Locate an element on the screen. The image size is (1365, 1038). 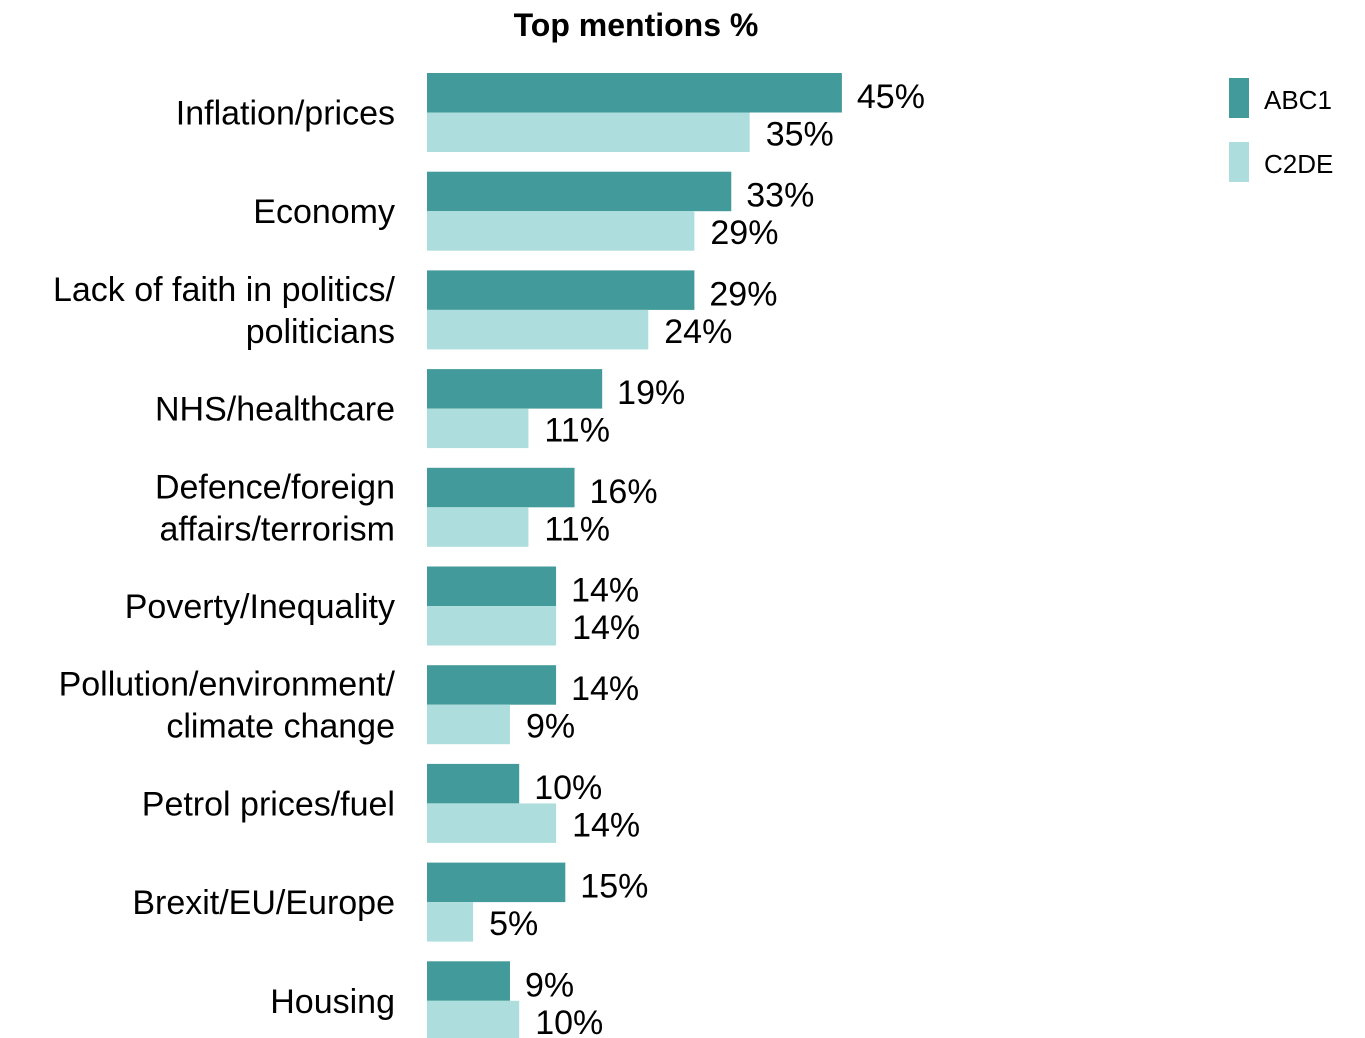
category-label: Housing is located at coordinates (332, 1002).